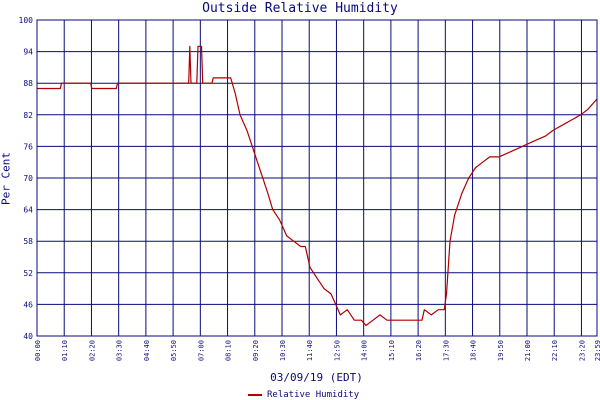 This screenshot has height=400, width=600. I want to click on x-tick-label: 23:20, so click(582, 350).